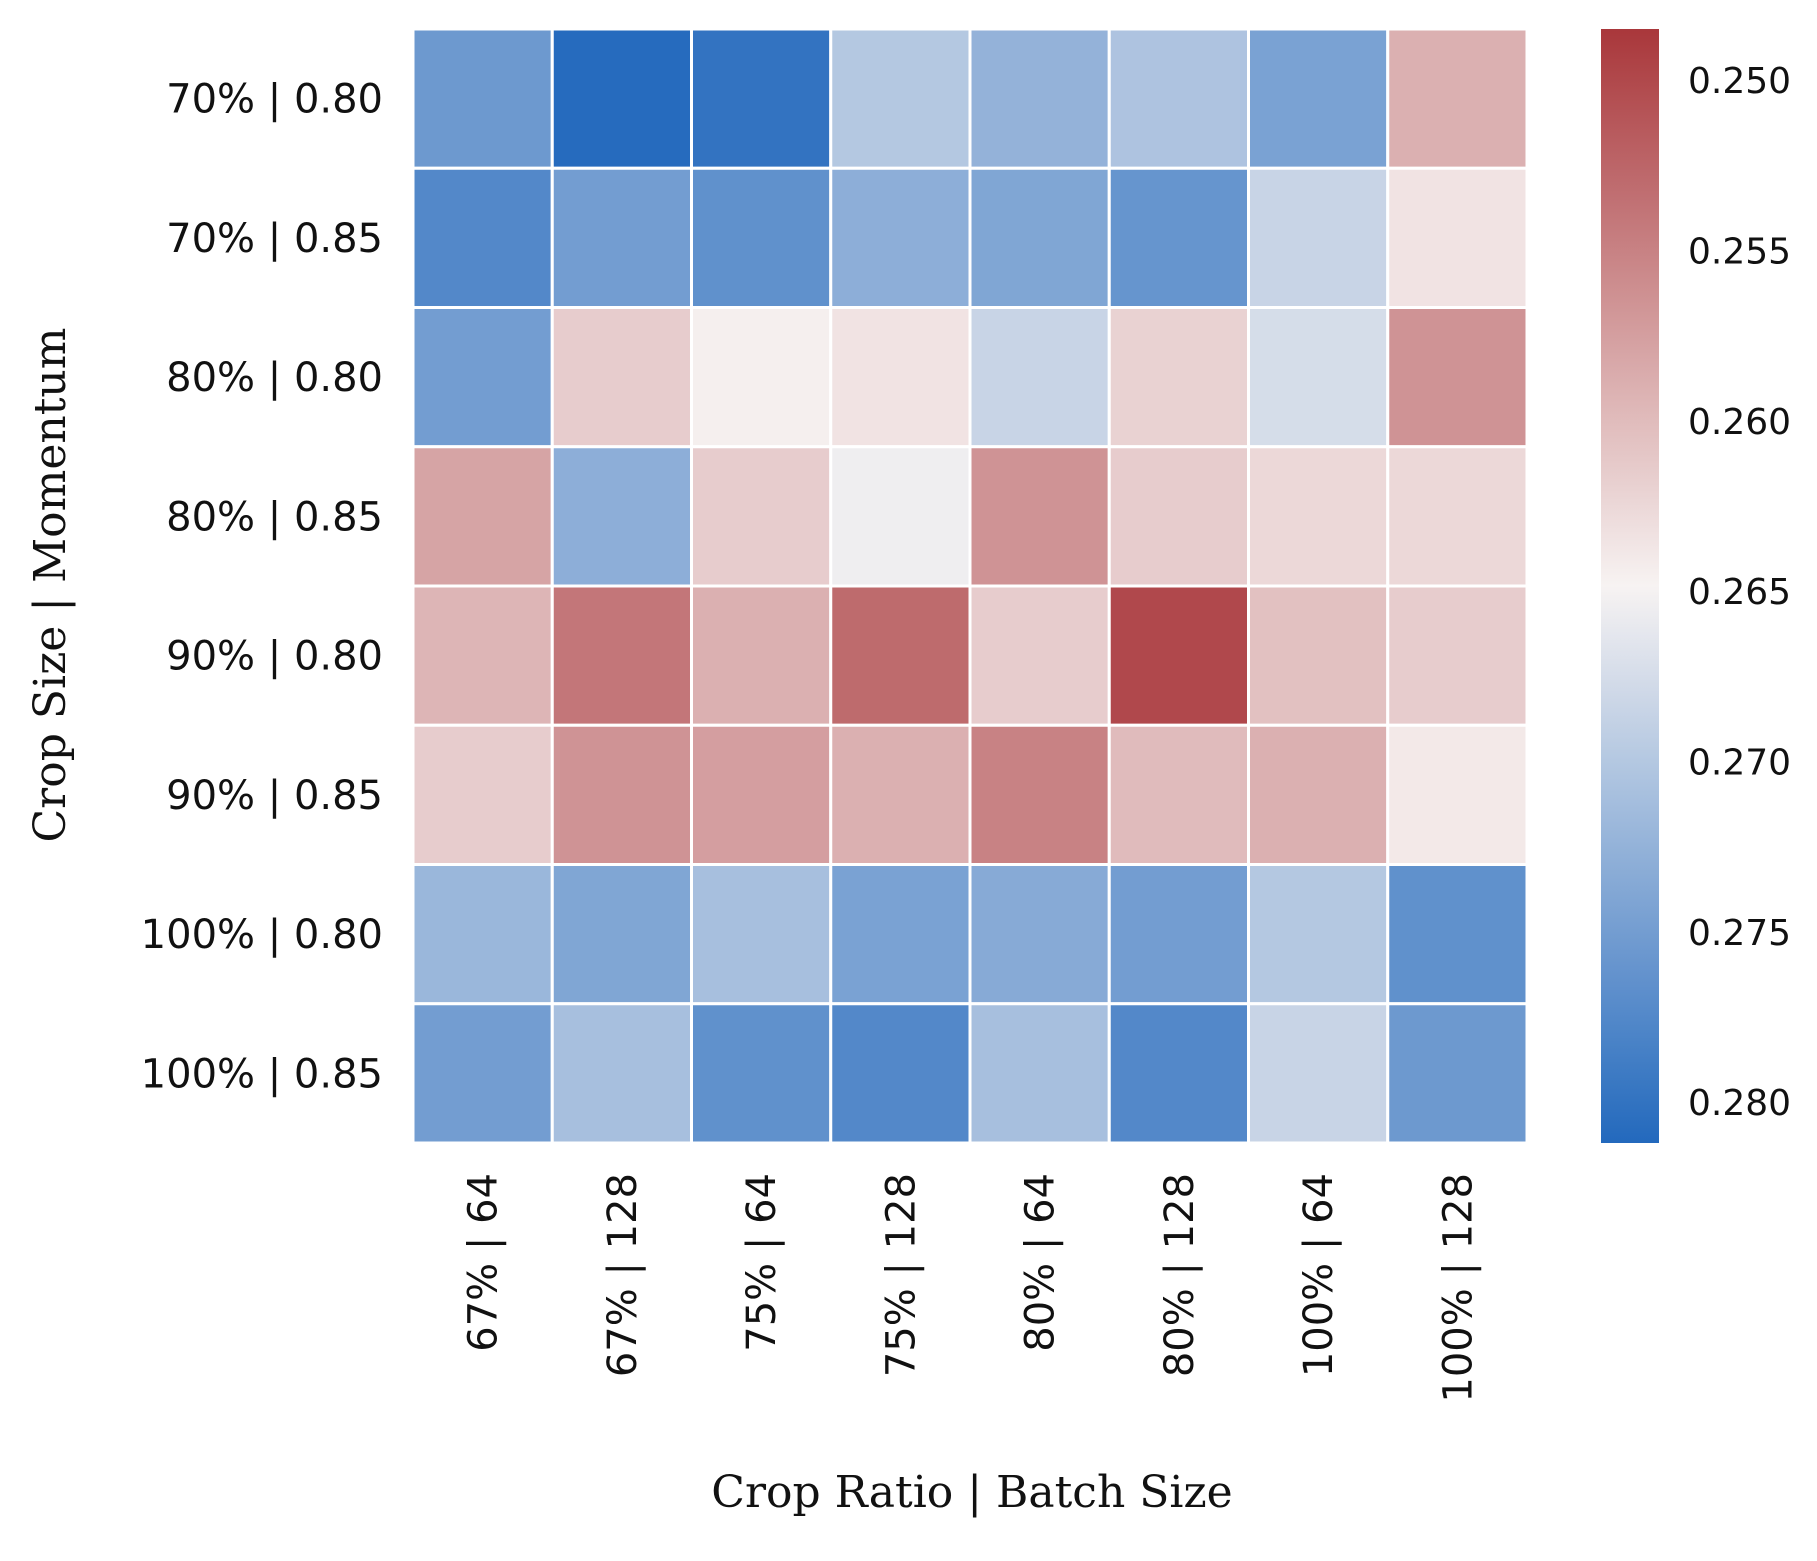 Image resolution: width=1817 pixels, height=1561 pixels. I want to click on colorbar-tick-label: 0.270, so click(1739, 762).